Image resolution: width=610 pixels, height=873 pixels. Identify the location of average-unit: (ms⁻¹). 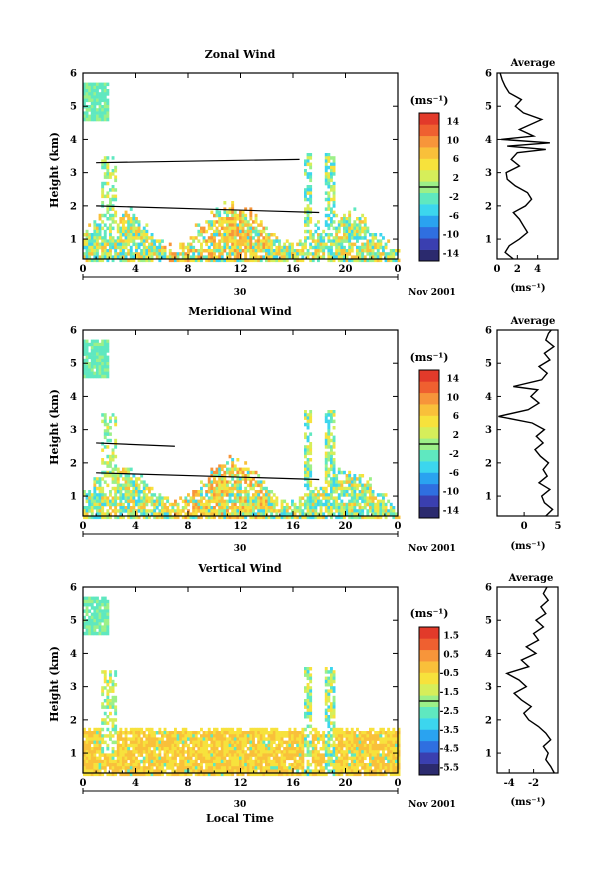
(527, 802).